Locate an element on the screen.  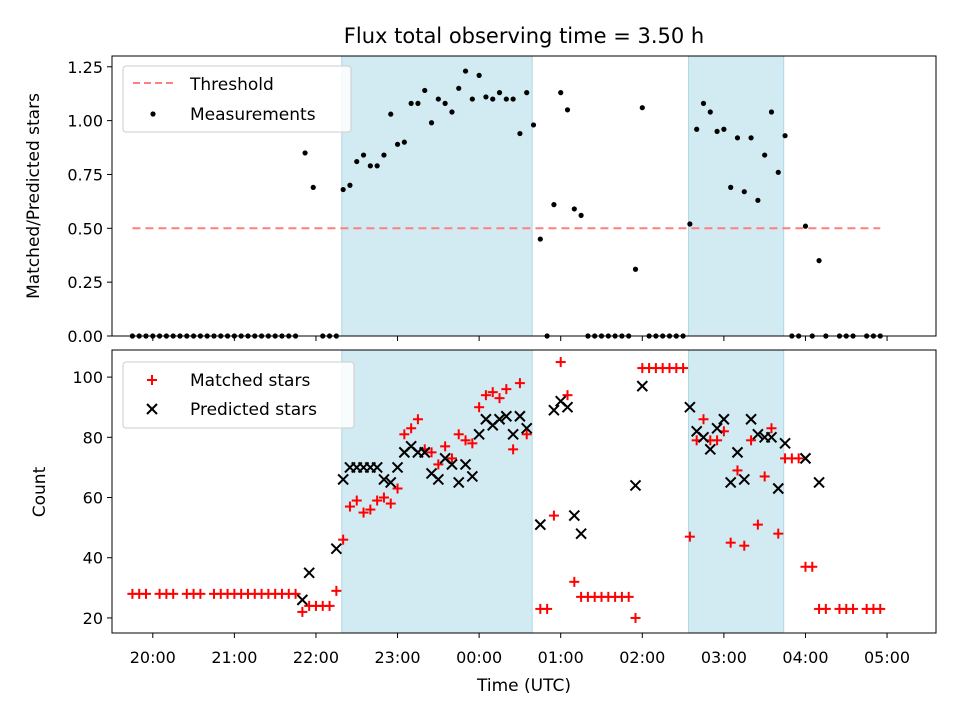
x-tick-label: 05:00 is located at coordinates (887, 657).